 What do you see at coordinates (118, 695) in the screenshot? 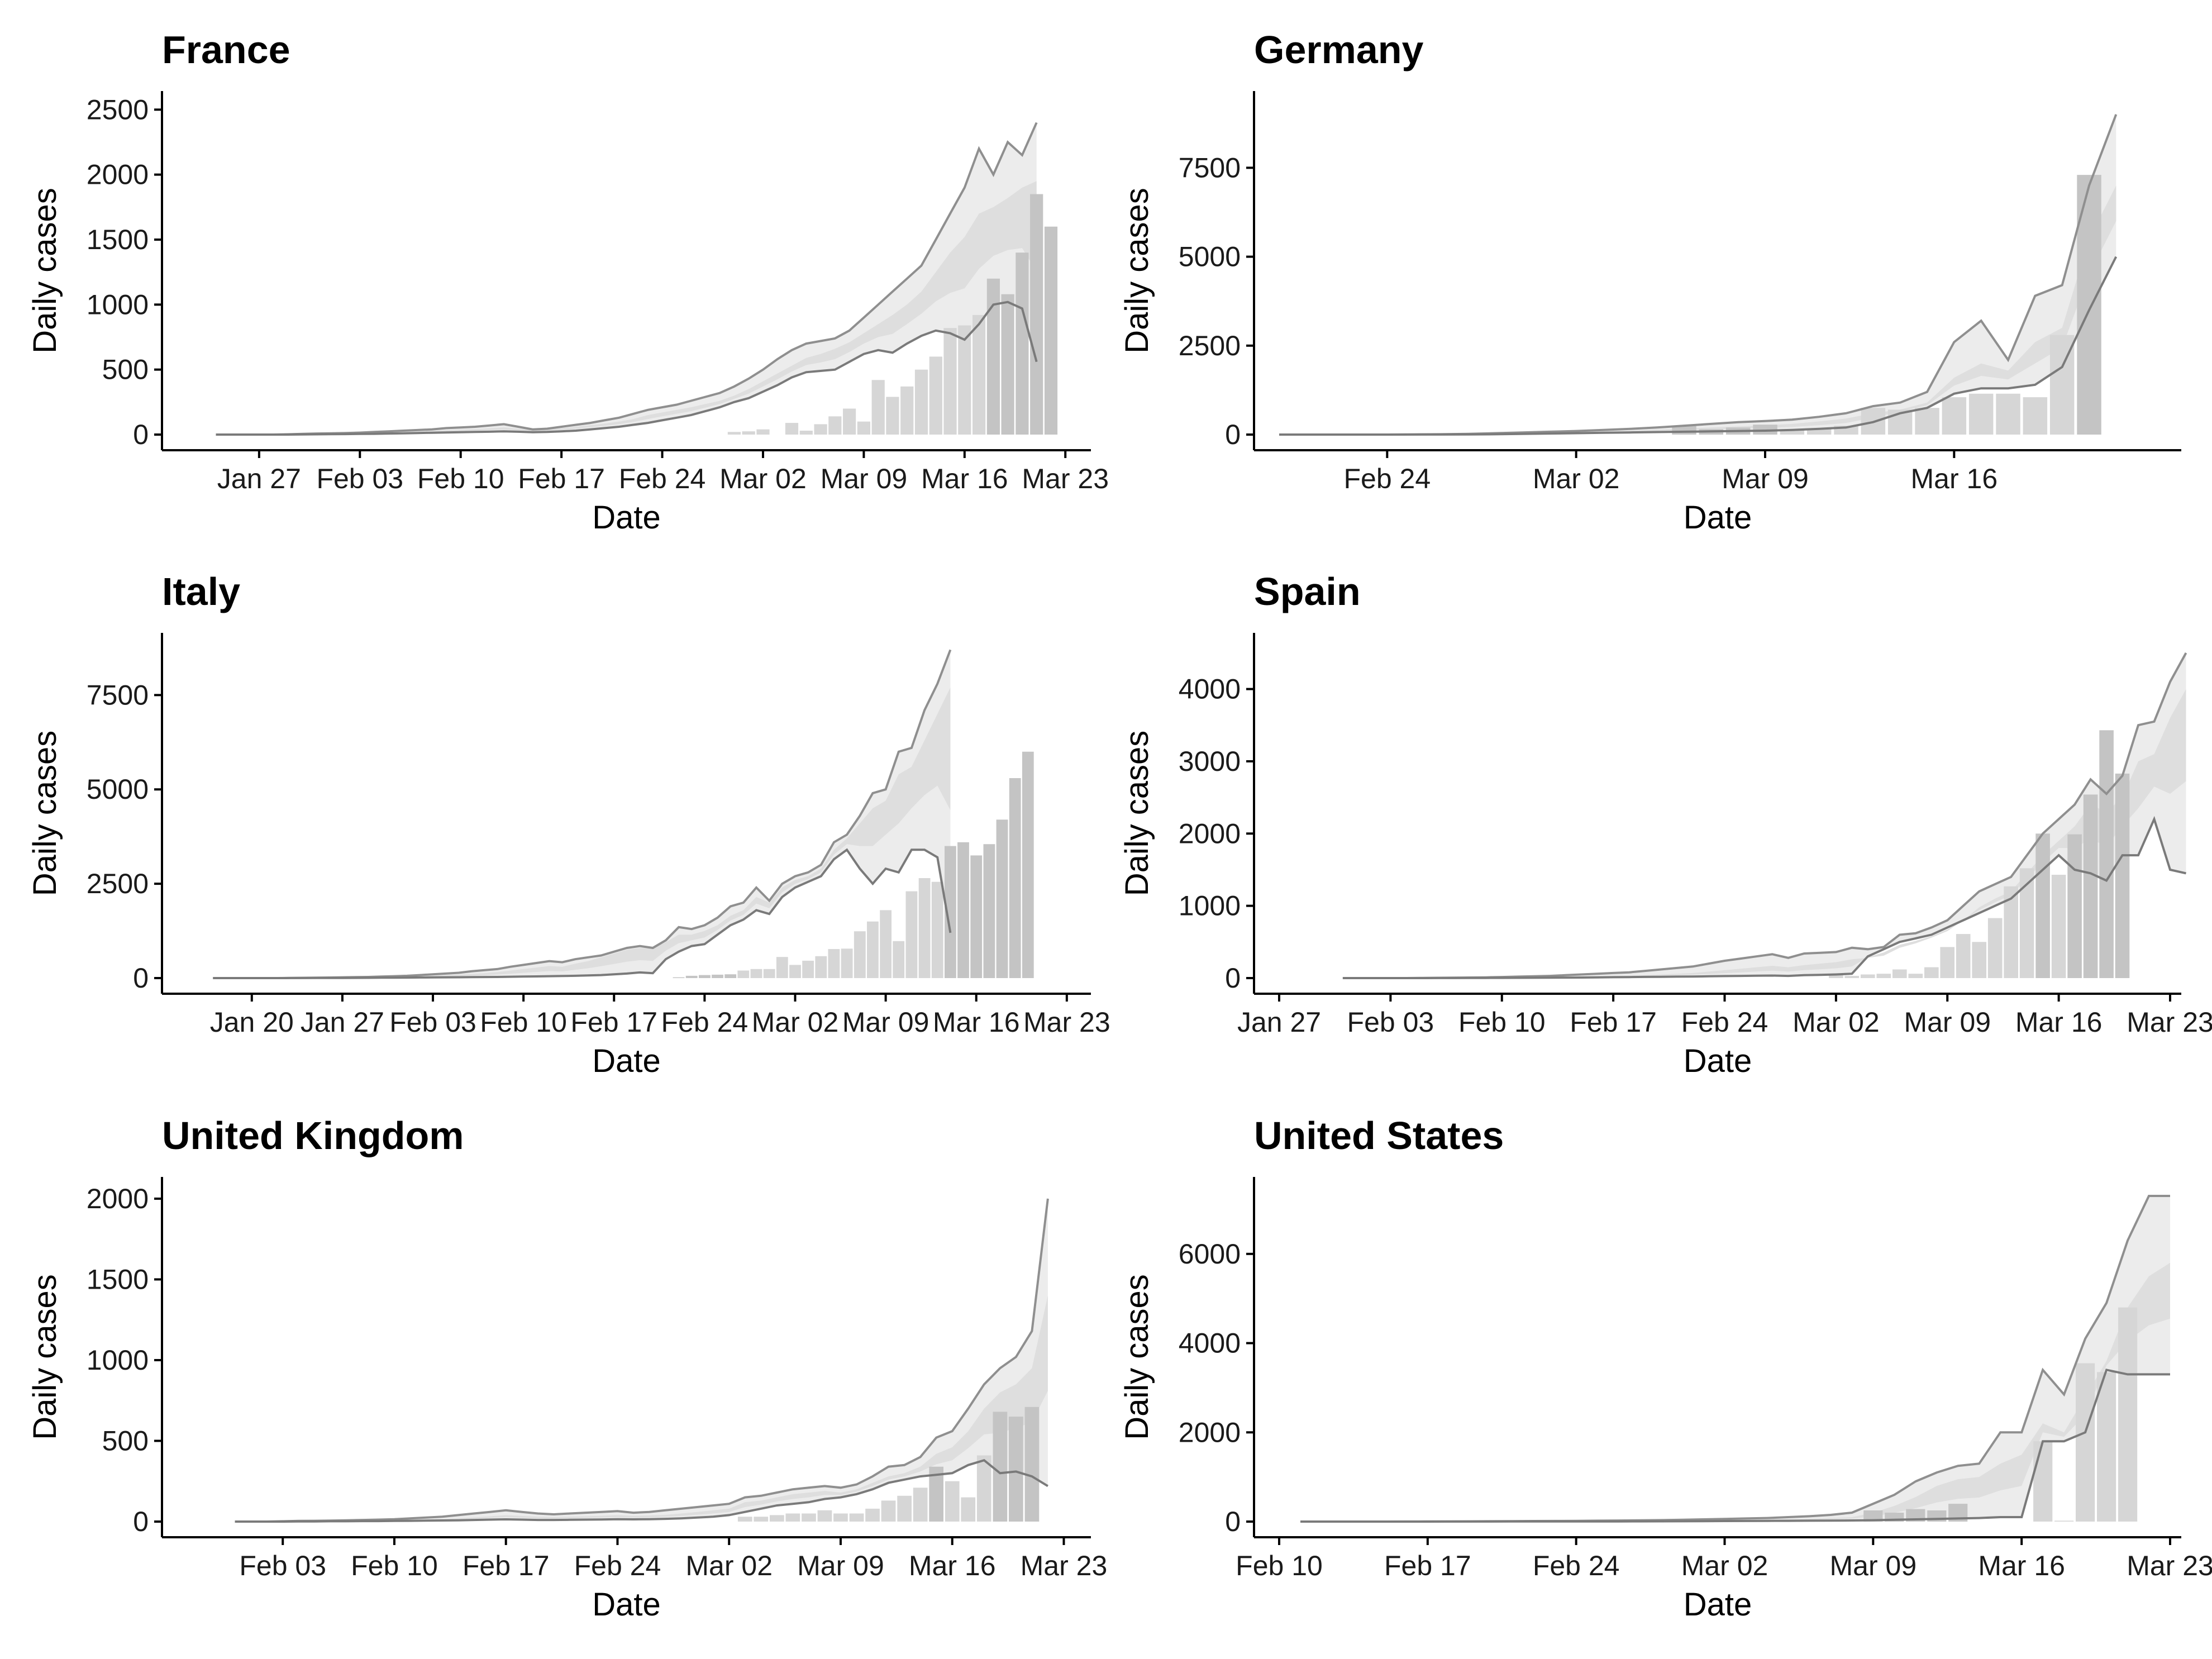
I see `y-tick-label: 7500` at bounding box center [118, 695].